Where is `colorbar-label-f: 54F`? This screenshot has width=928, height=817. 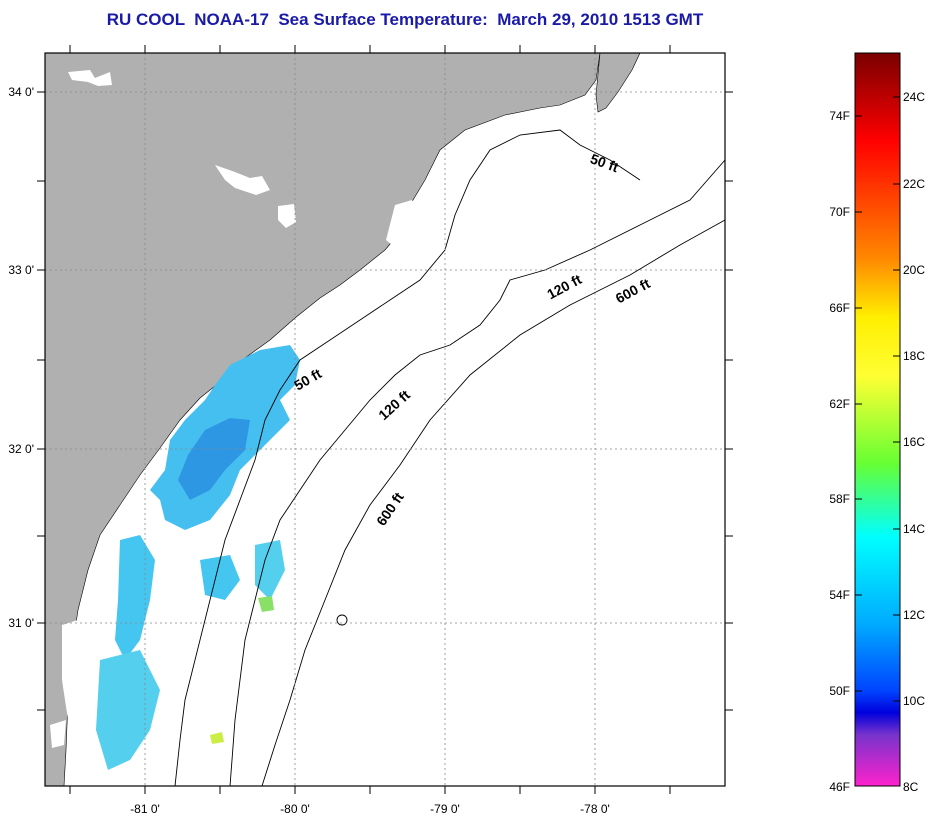 colorbar-label-f: 54F is located at coordinates (839, 595).